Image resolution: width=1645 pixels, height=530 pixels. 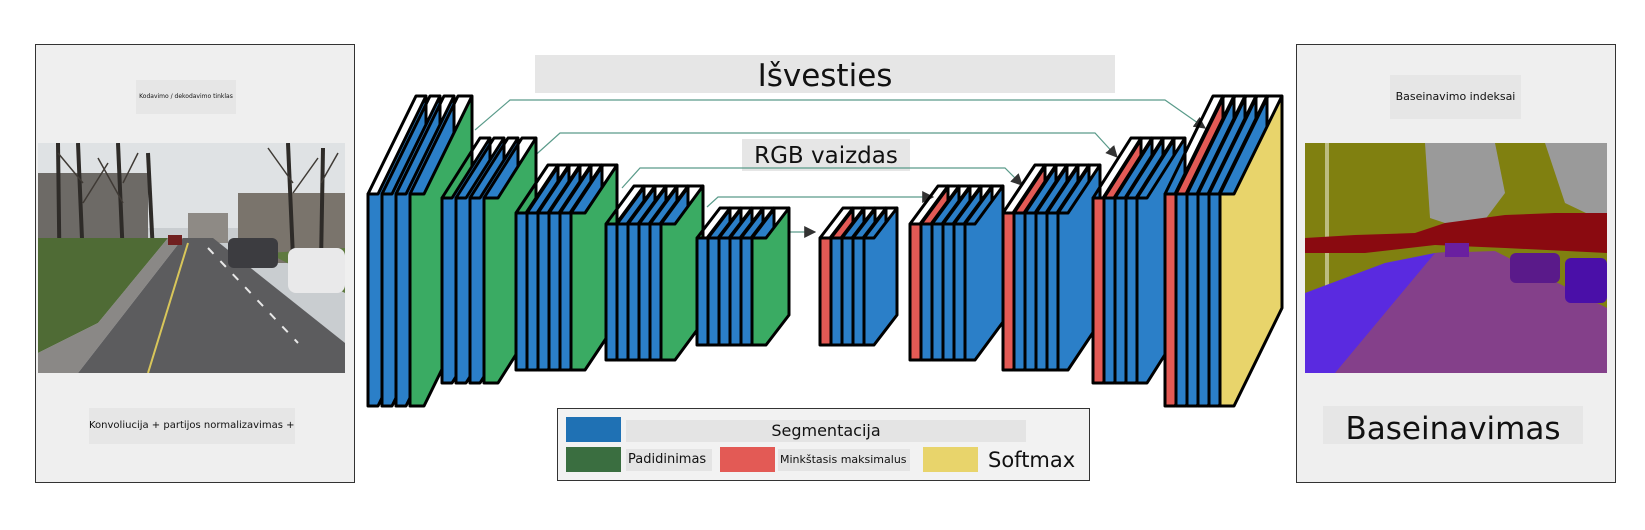 I want to click on skip-connections, so click(x=840, y=168).